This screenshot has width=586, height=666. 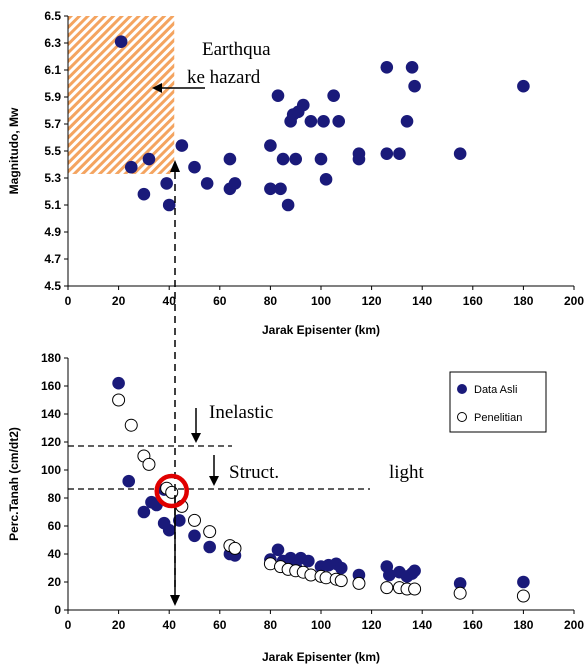 I want to click on legend: Data Asli Penelitian, so click(x=498, y=402).